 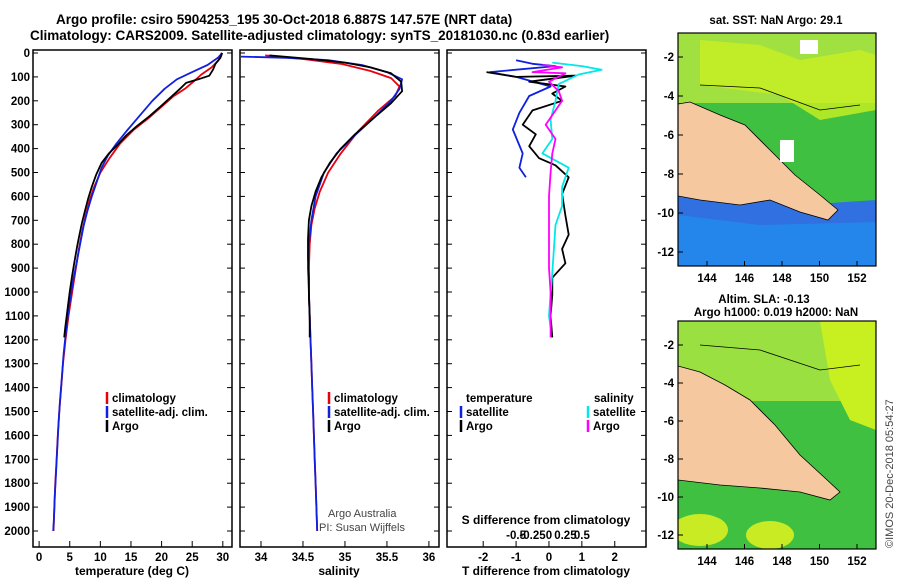 I want to click on x-tick-label: 5, so click(x=70, y=558).